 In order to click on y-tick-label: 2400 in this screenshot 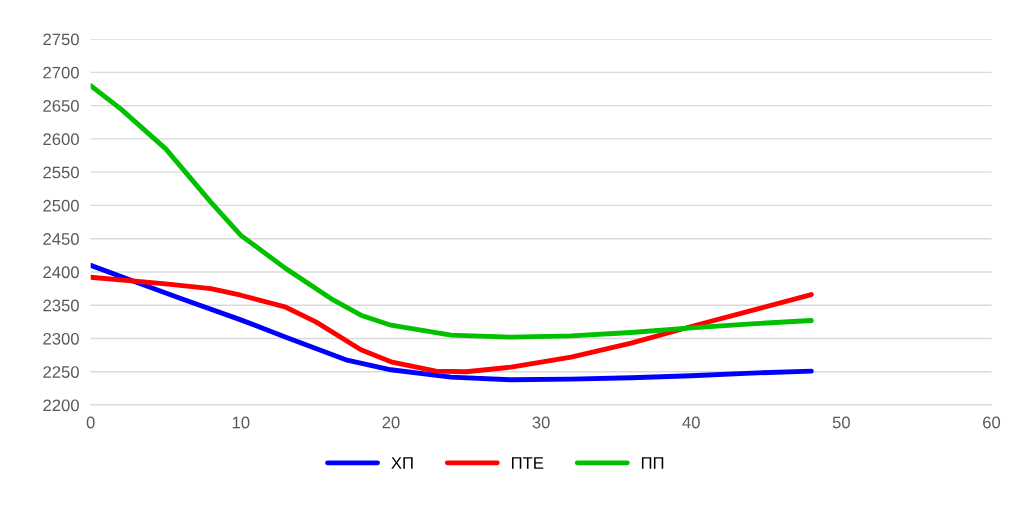, I will do `click(61, 272)`.